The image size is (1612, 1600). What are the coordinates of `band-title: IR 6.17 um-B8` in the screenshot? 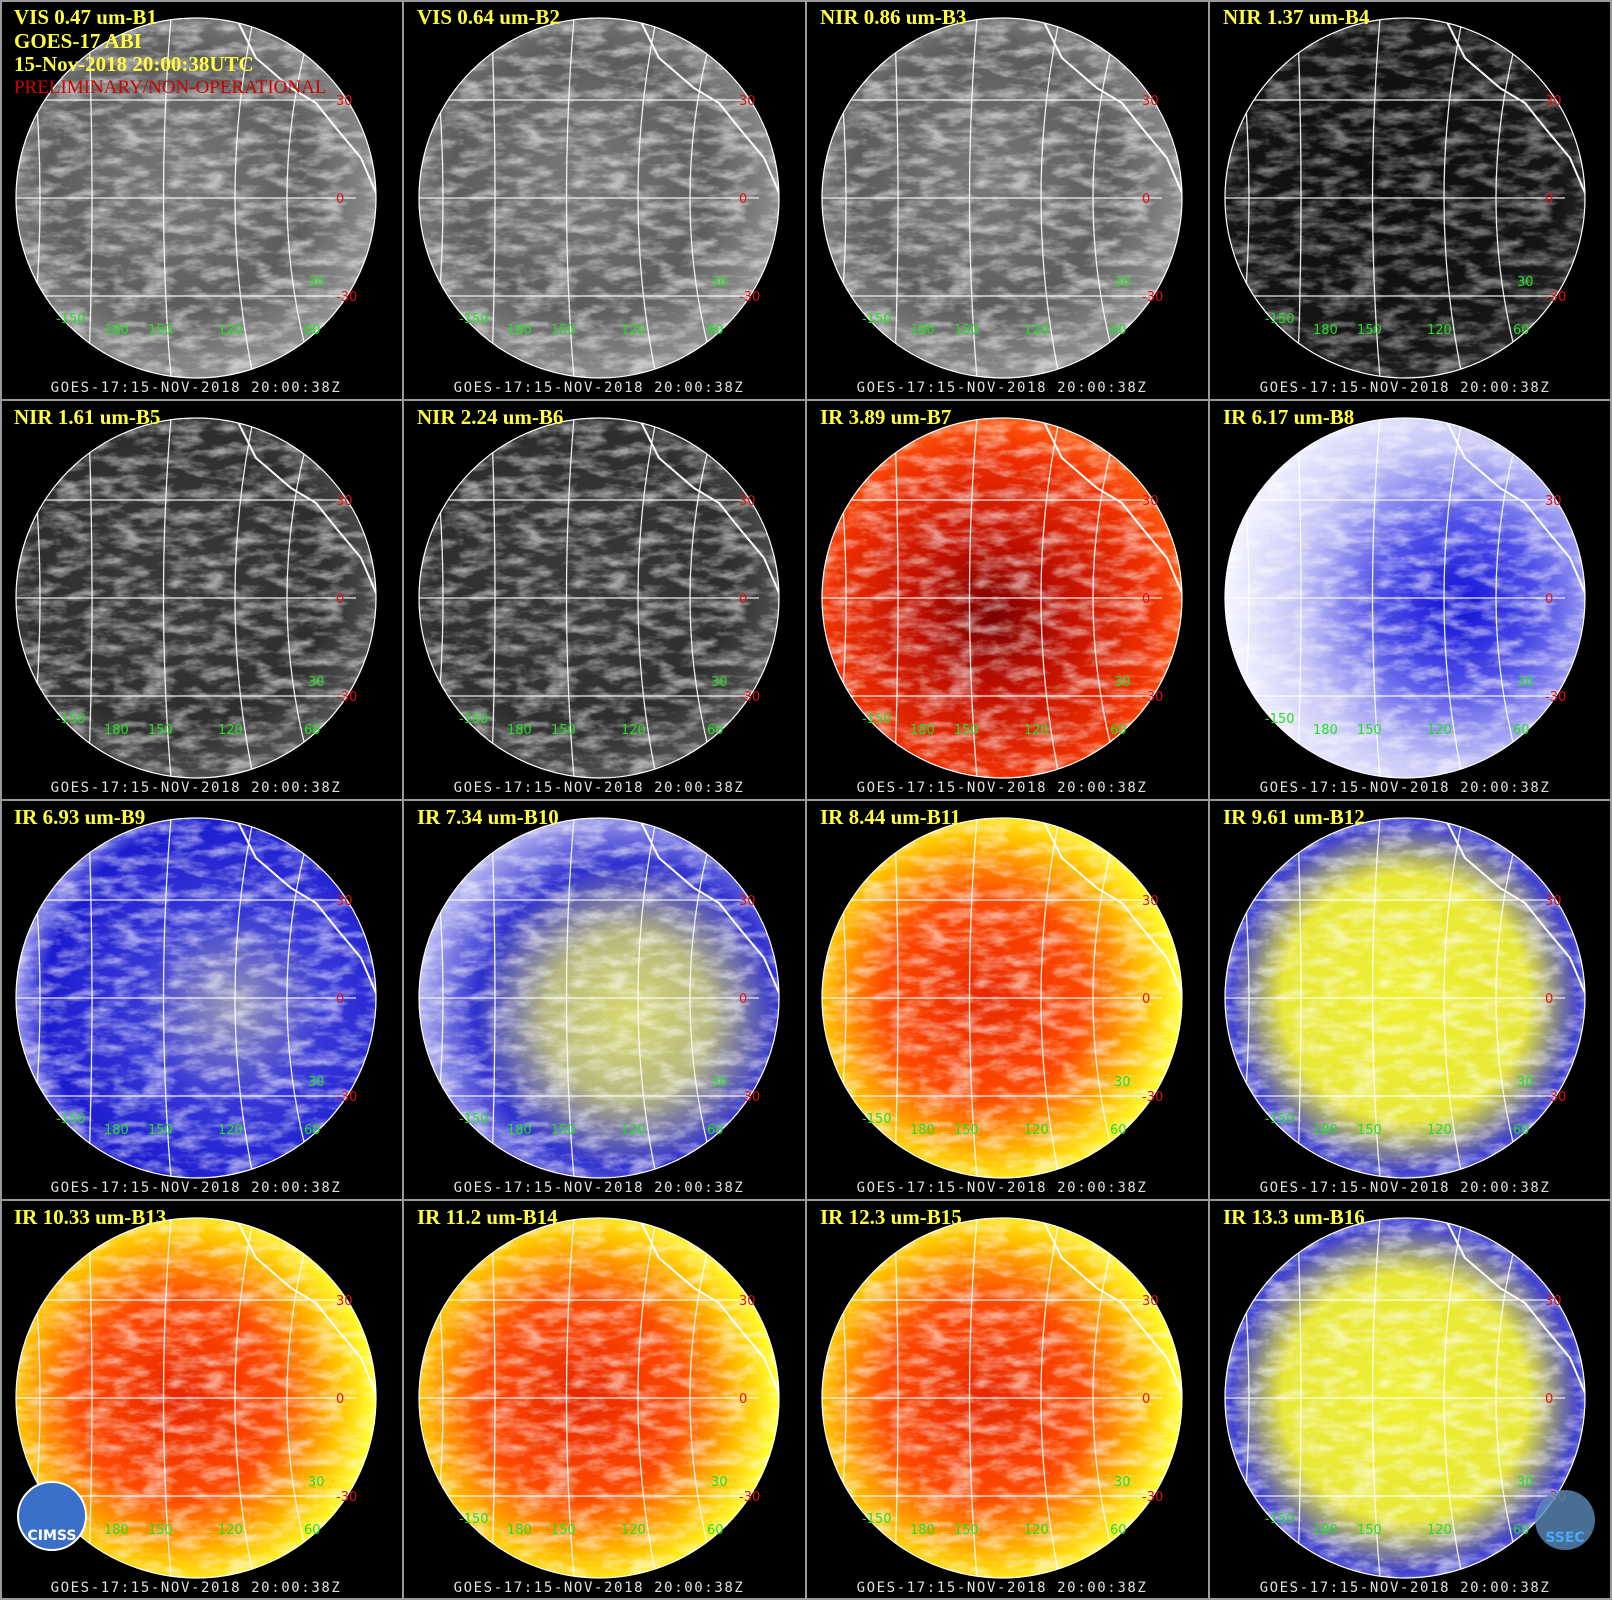 It's located at (1288, 417).